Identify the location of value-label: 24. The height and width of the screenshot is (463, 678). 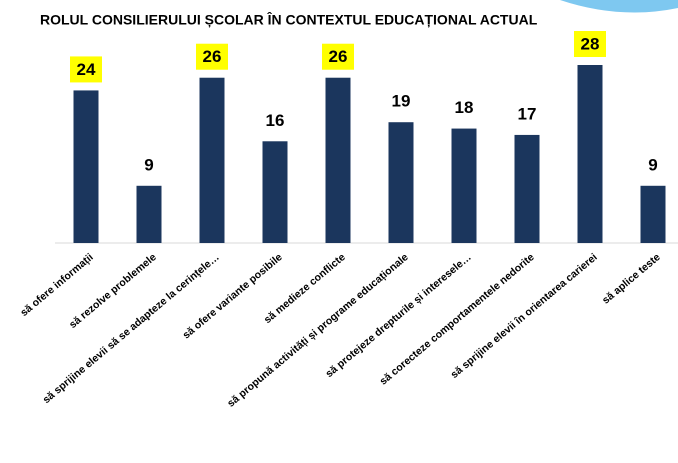
(86, 69).